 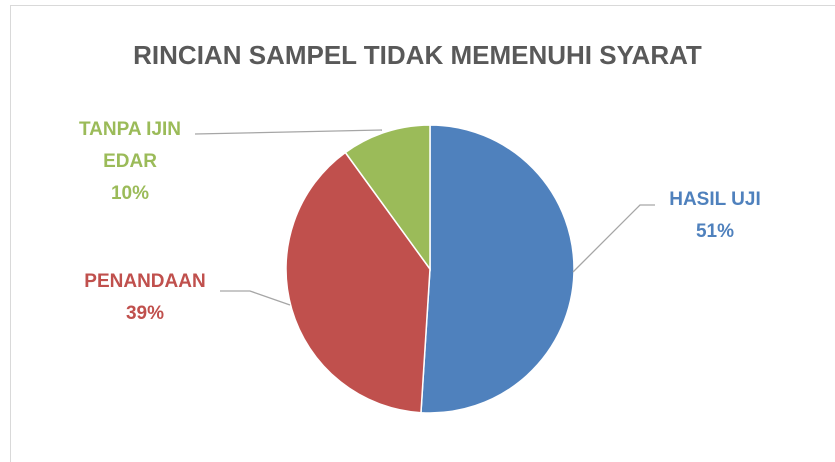 What do you see at coordinates (715, 216) in the screenshot?
I see `data-label: HASIL UJI 51%` at bounding box center [715, 216].